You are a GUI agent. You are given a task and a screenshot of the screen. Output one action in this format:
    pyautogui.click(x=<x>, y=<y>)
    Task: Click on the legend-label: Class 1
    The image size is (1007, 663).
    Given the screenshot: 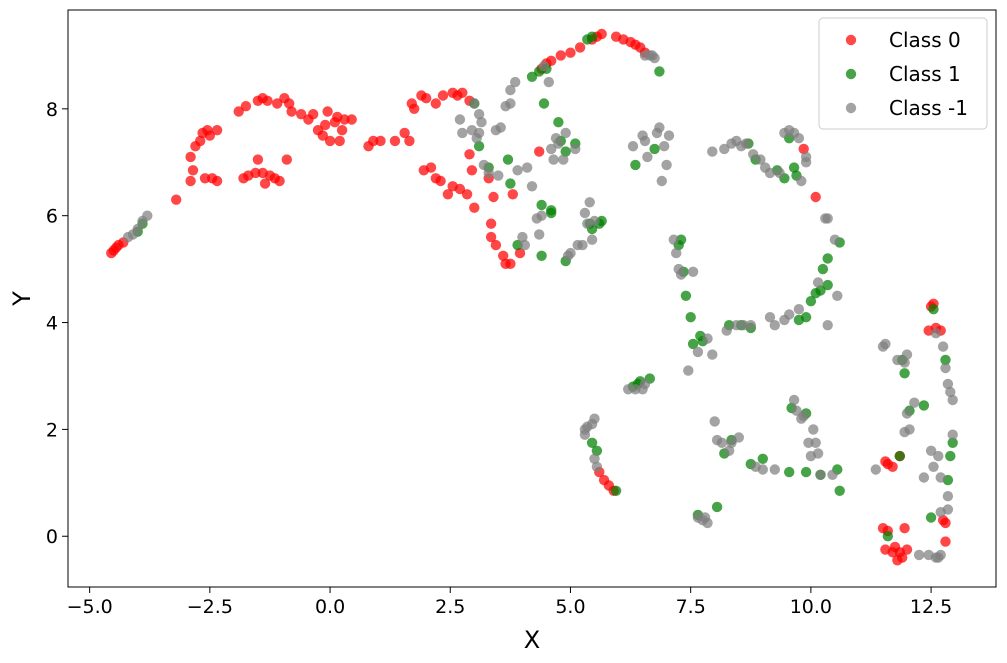 What is the action you would take?
    pyautogui.click(x=925, y=74)
    